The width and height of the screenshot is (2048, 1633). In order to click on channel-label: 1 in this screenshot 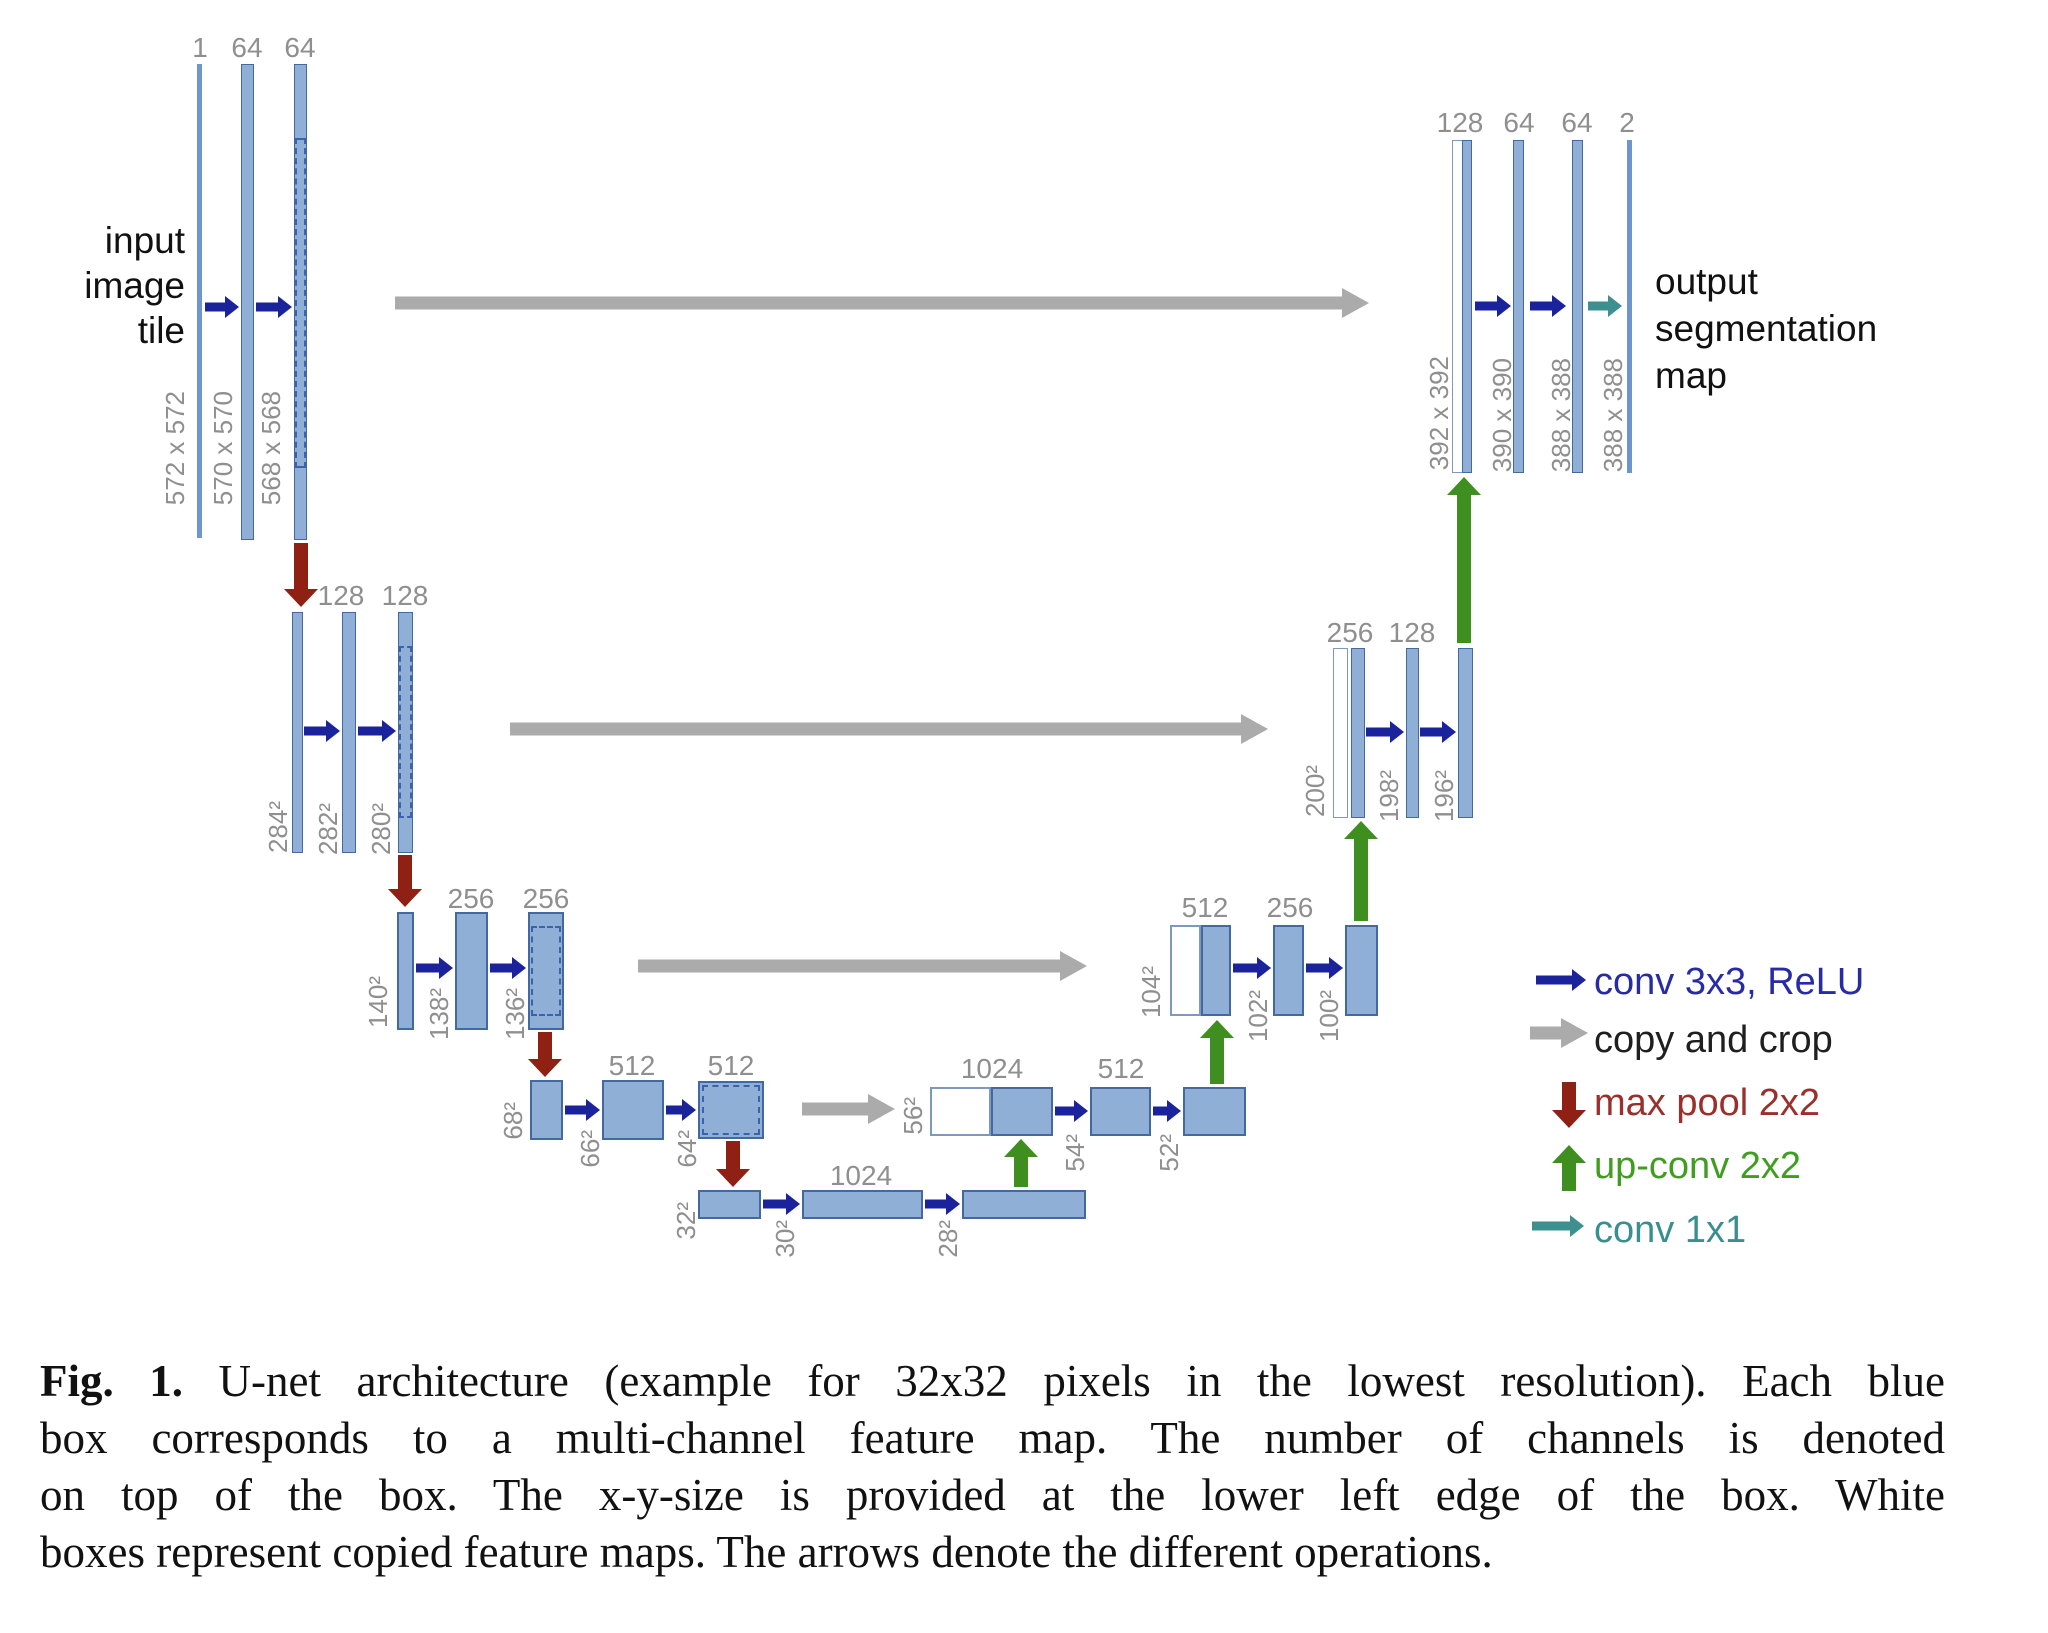, I will do `click(200, 47)`.